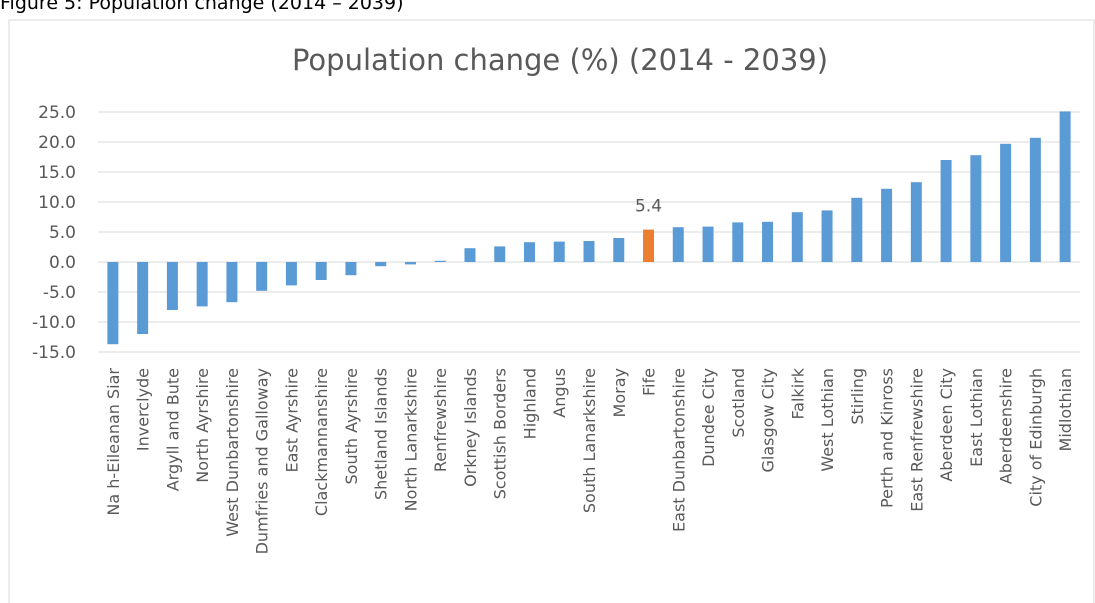 This screenshot has height=603, width=1095. Describe the element at coordinates (113, 442) in the screenshot. I see `x-tick-label: Na h-Eileanan Siar` at that location.